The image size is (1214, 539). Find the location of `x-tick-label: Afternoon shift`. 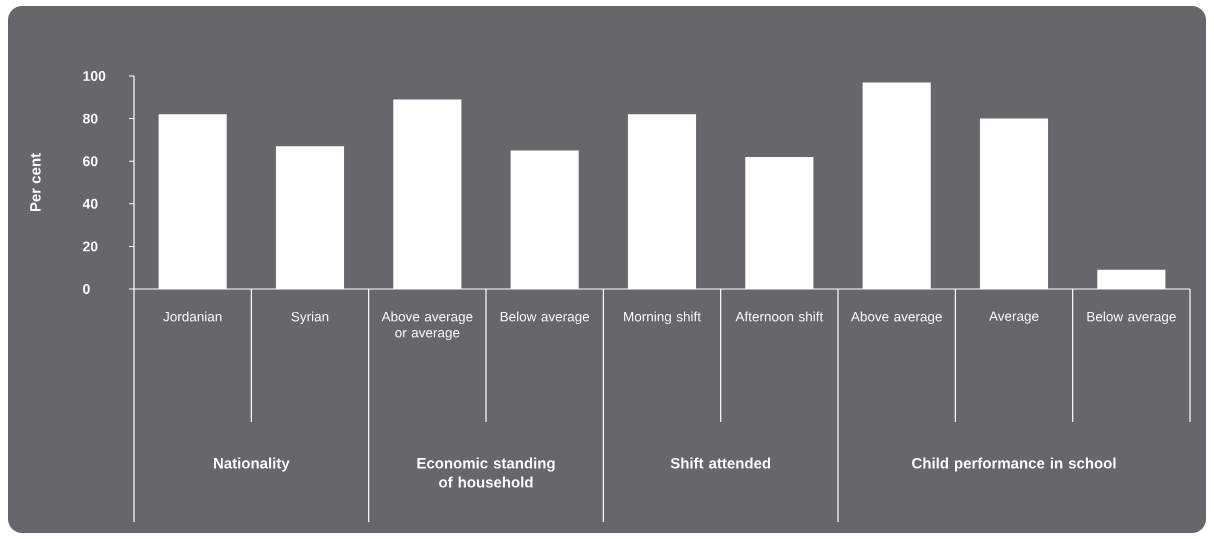

x-tick-label: Afternoon shift is located at coordinates (779, 316).